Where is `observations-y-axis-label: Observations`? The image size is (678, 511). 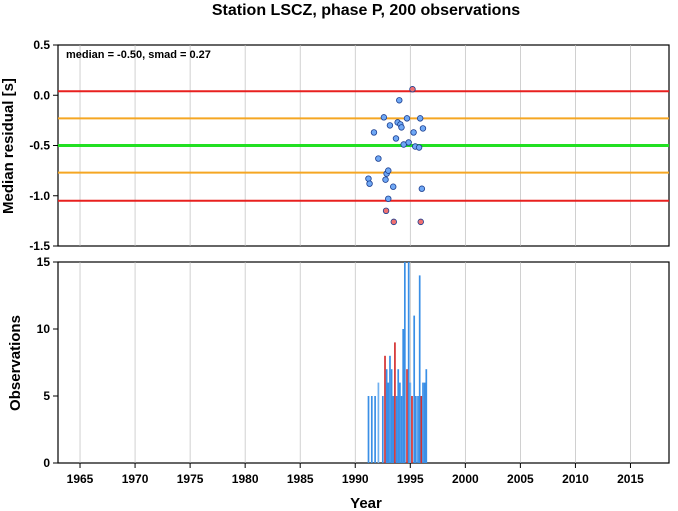 observations-y-axis-label: Observations is located at coordinates (15, 363).